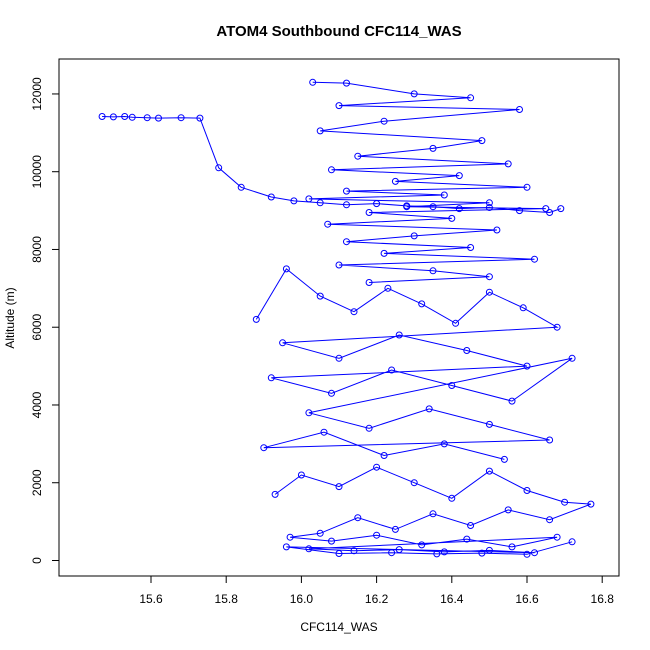 The image size is (650, 650). Describe the element at coordinates (338, 31) in the screenshot. I see `chart-title: ATOM4 Southbound CFC114_WAS` at that location.